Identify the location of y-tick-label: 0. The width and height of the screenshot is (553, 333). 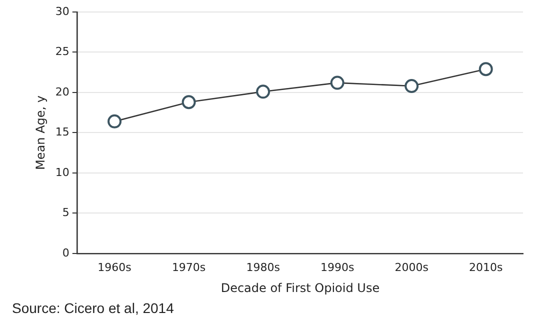
(66, 253).